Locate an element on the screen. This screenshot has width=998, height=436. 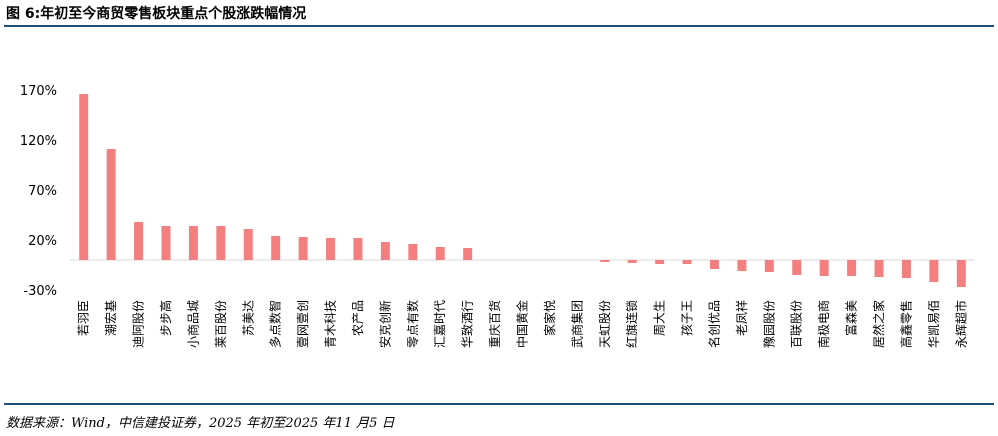
x-tick-label: 华致酒行 is located at coordinates (468, 324).